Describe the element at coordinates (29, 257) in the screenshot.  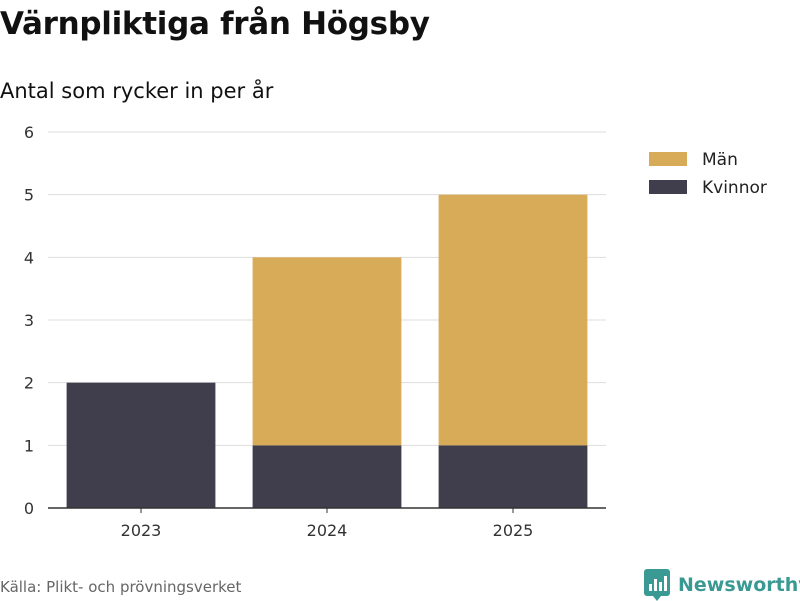
I see `y-tick-label: 4` at that location.